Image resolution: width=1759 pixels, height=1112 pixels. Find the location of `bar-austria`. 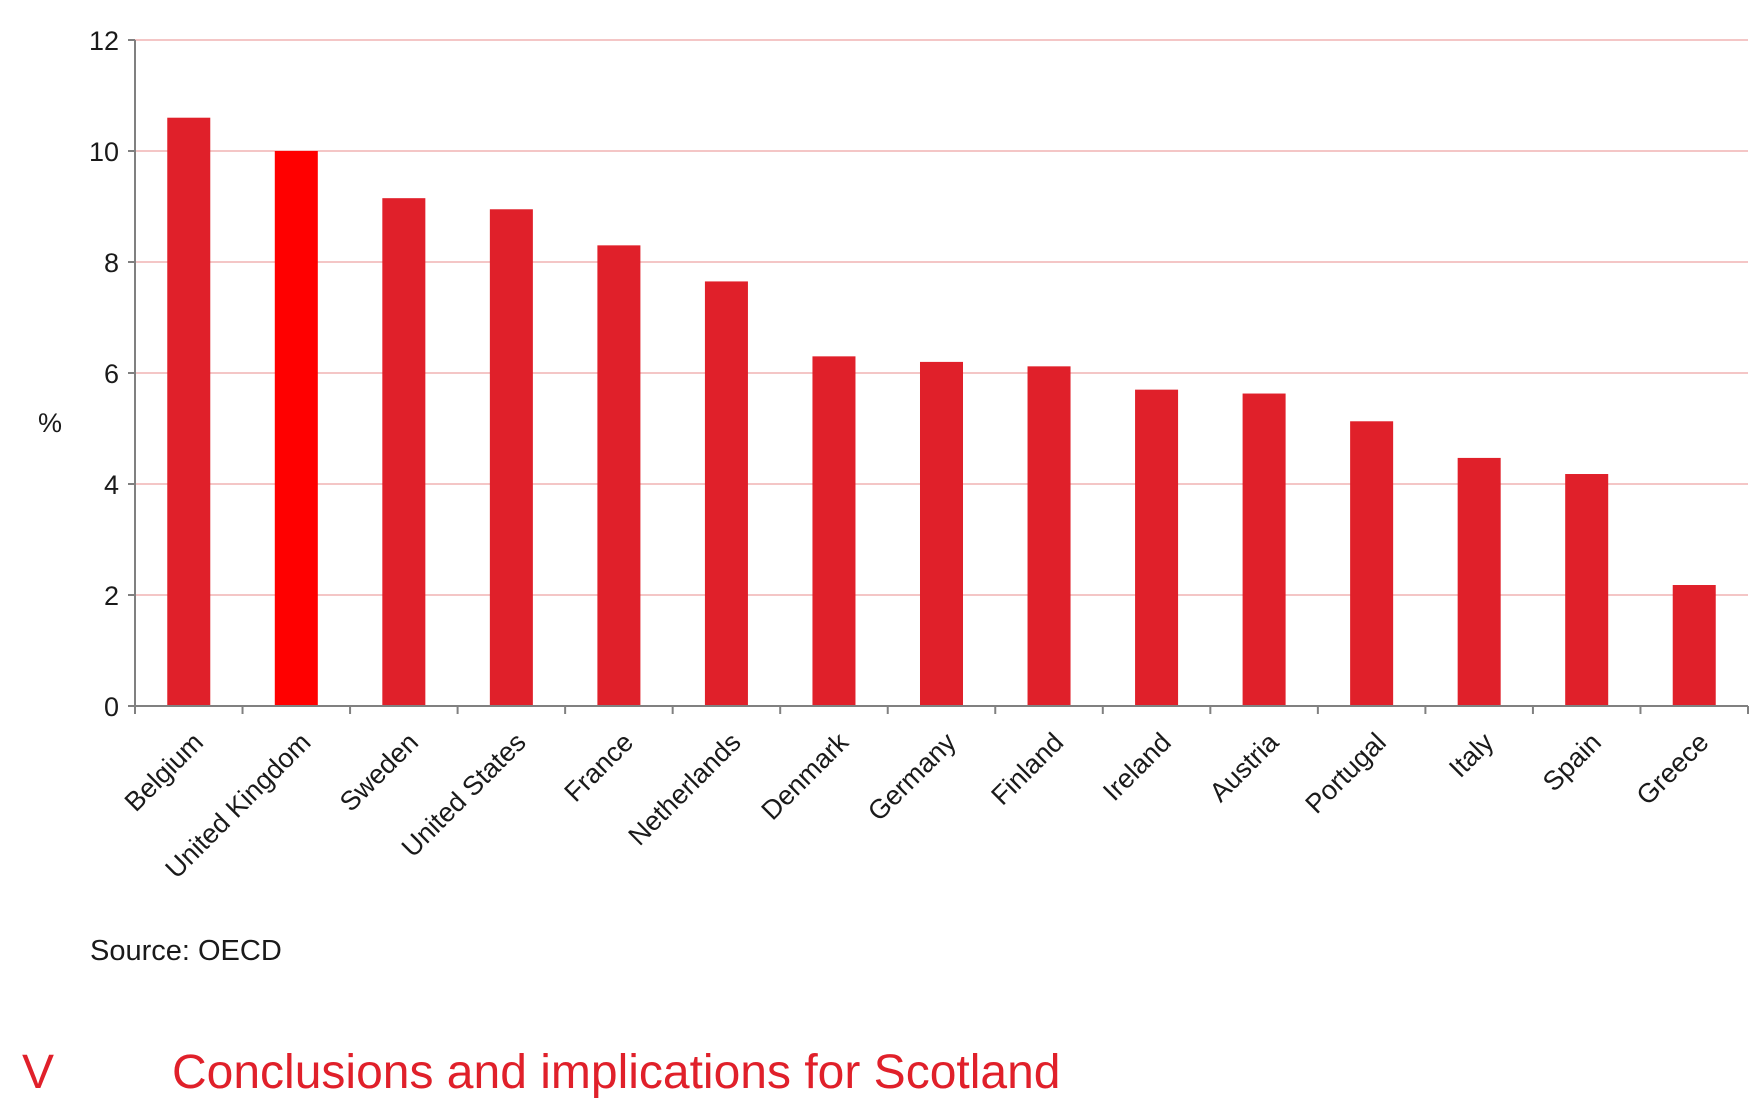

bar-austria is located at coordinates (1264, 549).